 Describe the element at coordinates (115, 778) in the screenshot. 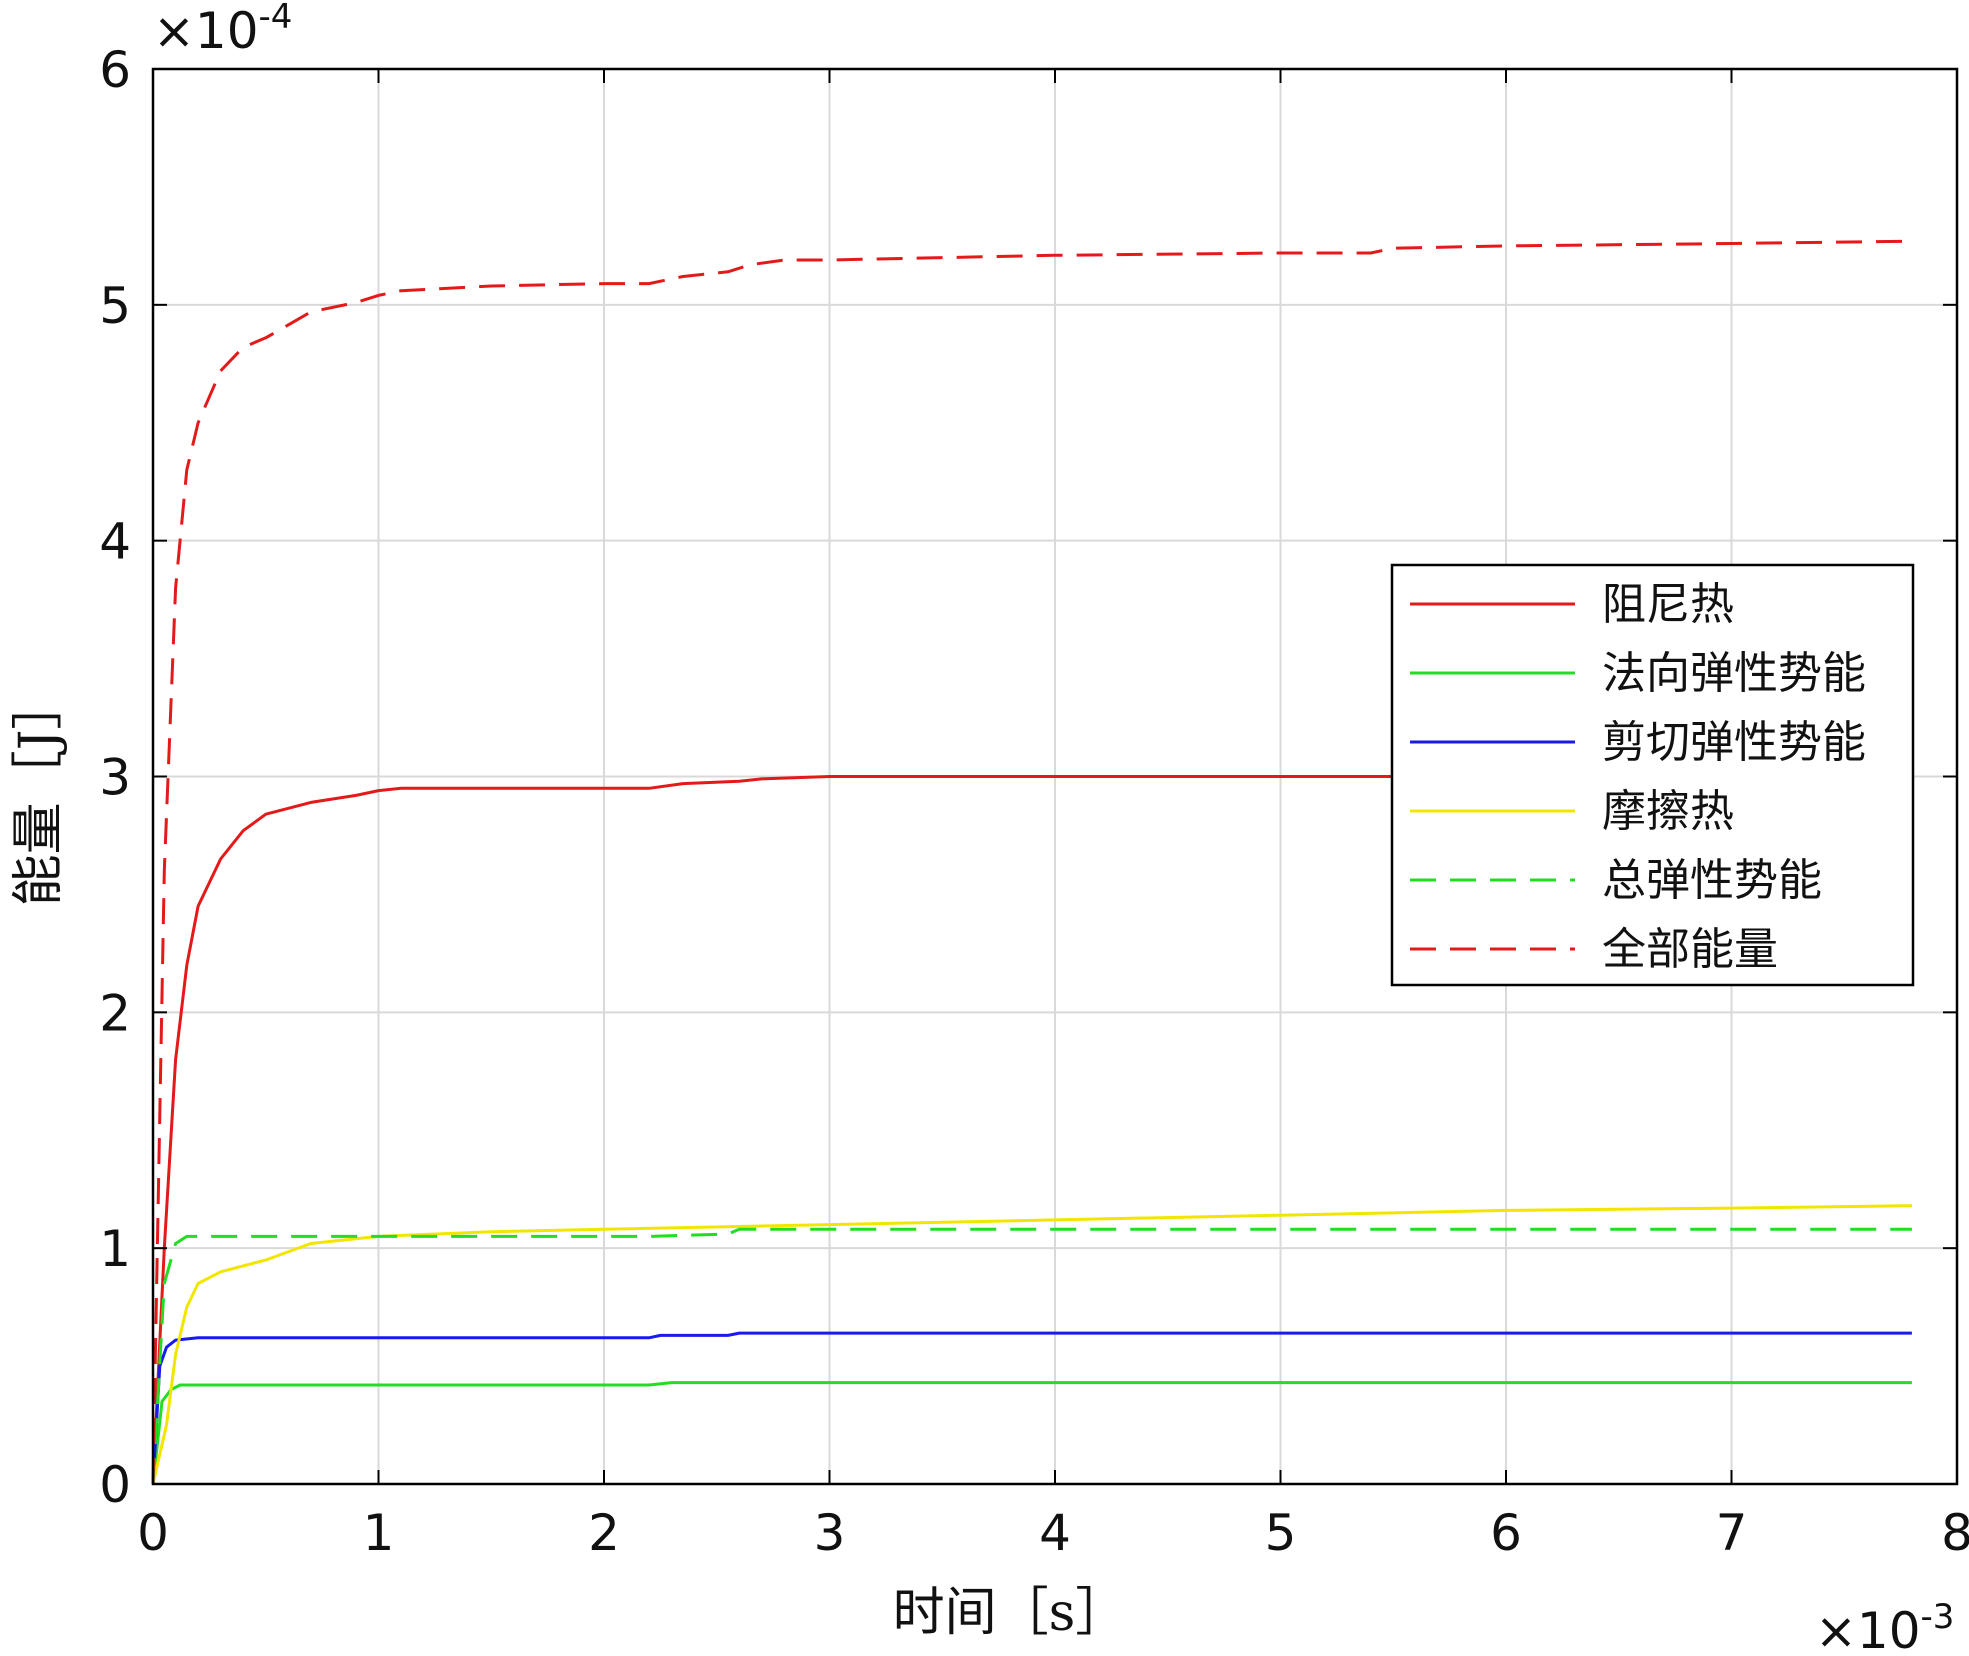

I see `y-tick-label: 3` at that location.